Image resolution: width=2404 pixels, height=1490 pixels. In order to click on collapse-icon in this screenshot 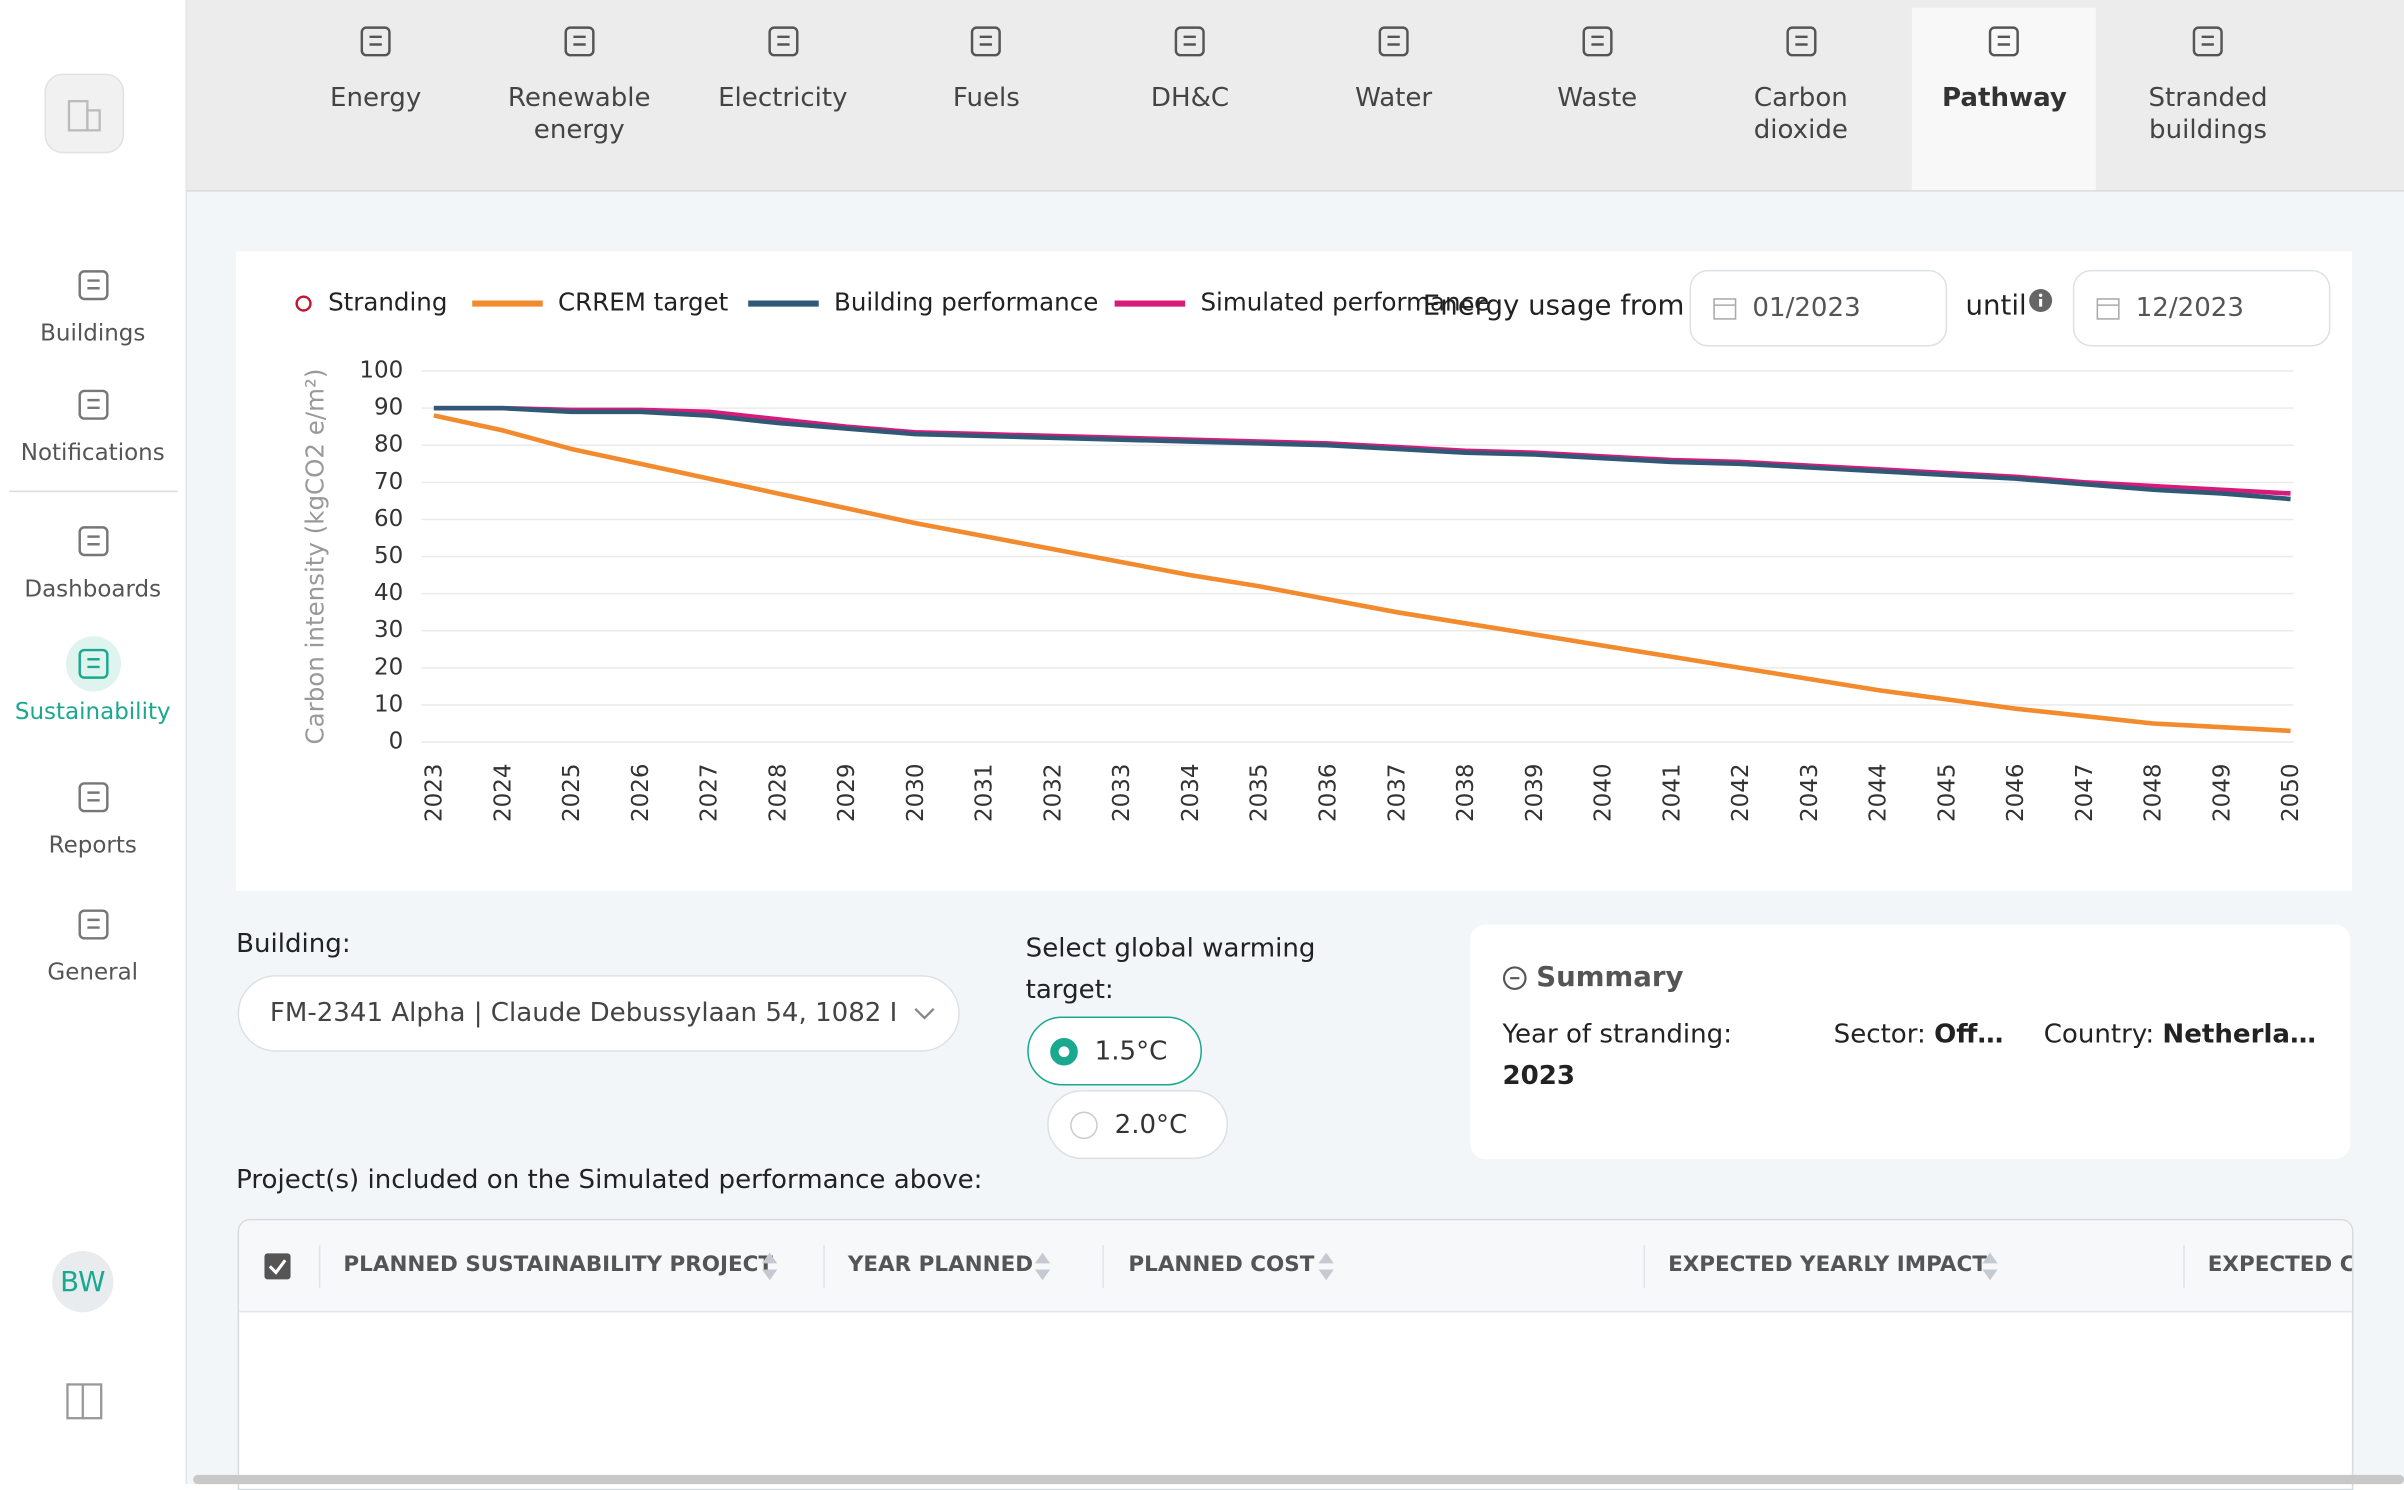, I will do `click(84, 1401)`.